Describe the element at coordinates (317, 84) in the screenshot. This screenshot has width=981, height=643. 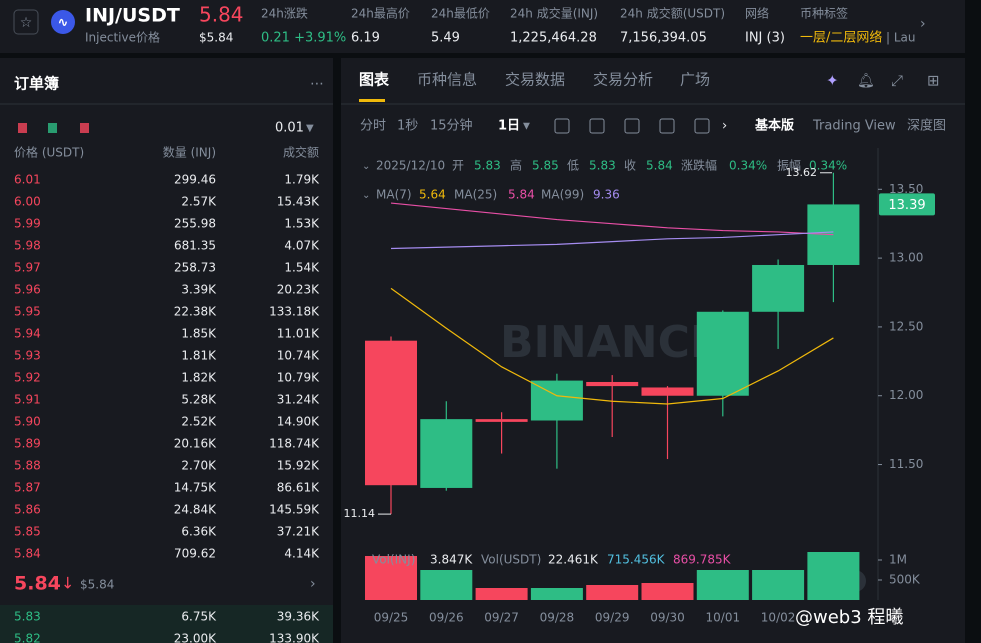
I see `more-icon: ⋯` at that location.